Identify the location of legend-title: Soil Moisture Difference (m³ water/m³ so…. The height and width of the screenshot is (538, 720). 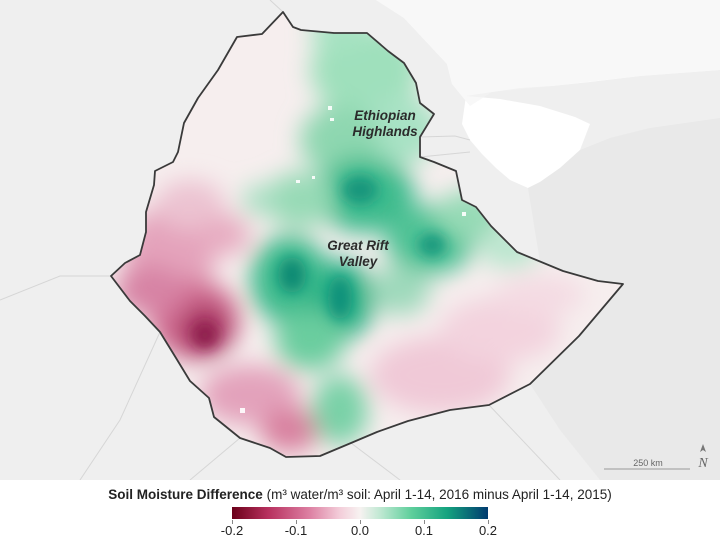
(360, 494).